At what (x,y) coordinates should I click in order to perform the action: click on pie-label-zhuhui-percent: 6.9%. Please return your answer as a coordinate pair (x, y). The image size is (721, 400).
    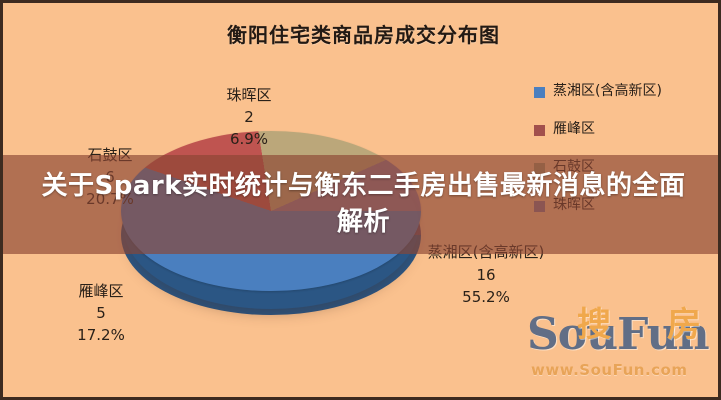
    Looking at the image, I should click on (249, 138).